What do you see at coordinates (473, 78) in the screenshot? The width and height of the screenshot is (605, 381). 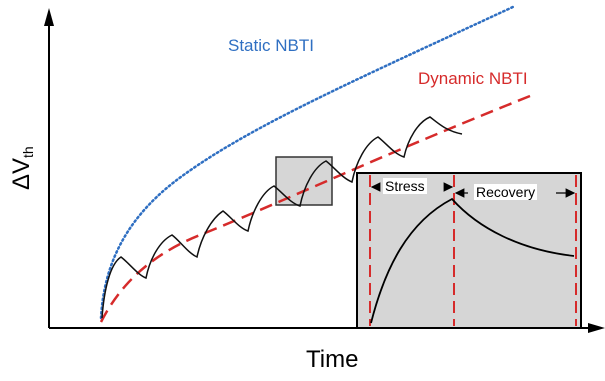 I see `dynamic-nbti-label: Dynamic NBTI` at bounding box center [473, 78].